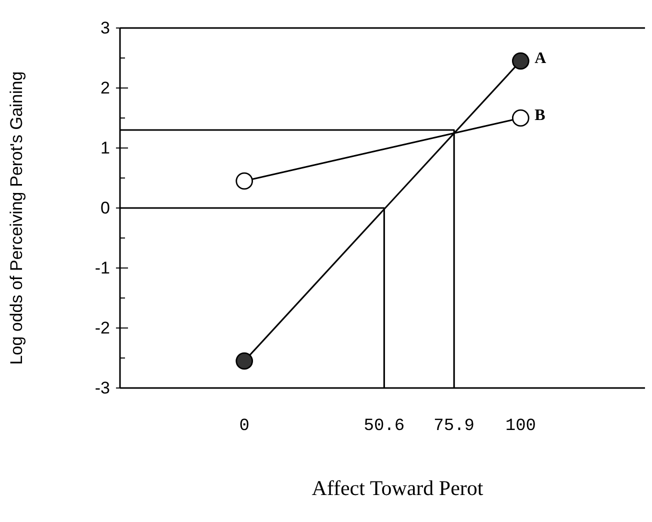 The height and width of the screenshot is (522, 652). I want to click on y-tick-label: 1, so click(105, 148).